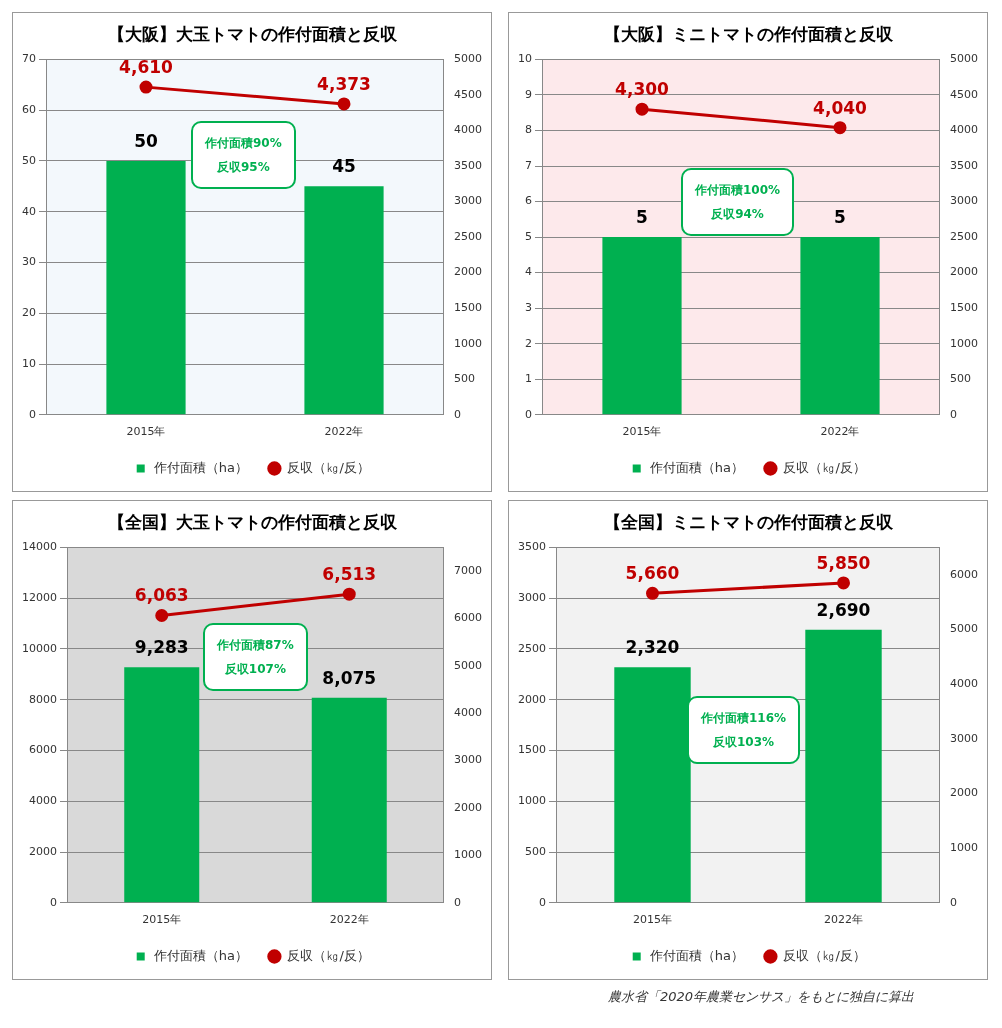 This screenshot has width=1002, height=1028. What do you see at coordinates (252, 521) in the screenshot?
I see `chart-title: 【全国】大玉トマトの作付面積と反収` at bounding box center [252, 521].